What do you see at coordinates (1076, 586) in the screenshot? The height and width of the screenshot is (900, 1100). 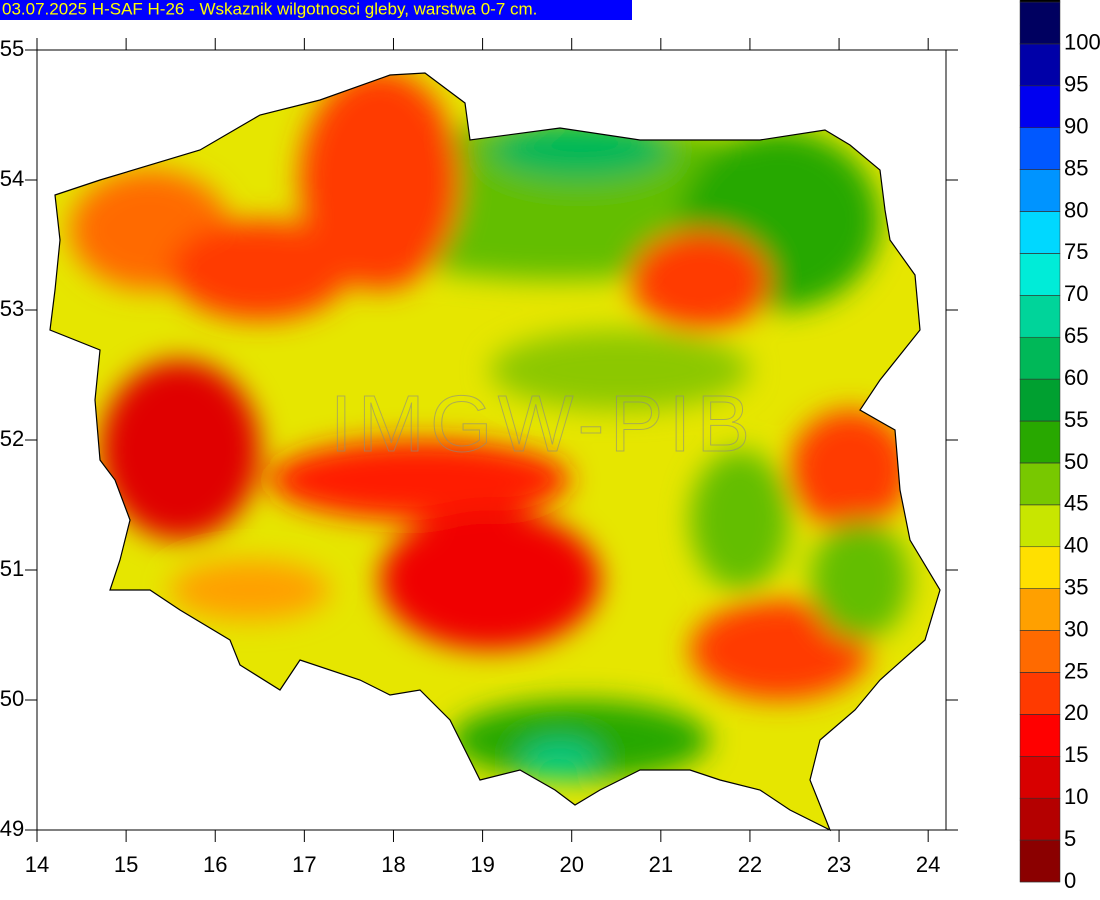 I see `colorbar-label: 35` at bounding box center [1076, 586].